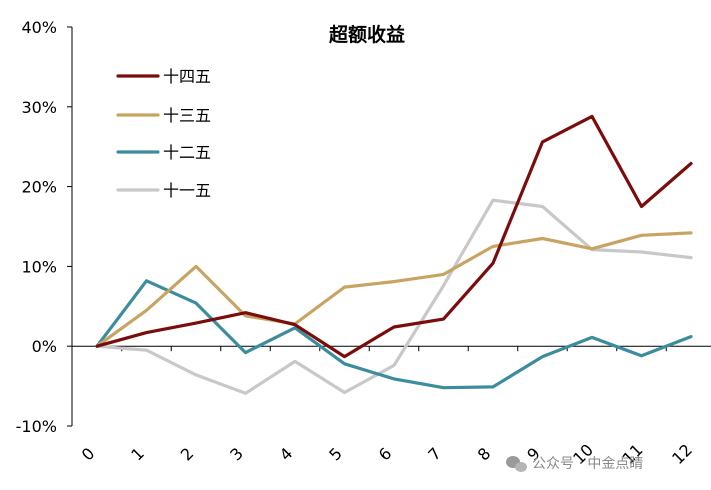 This screenshot has height=490, width=711. What do you see at coordinates (434, 454) in the screenshot?
I see `x-tick-label: 7` at bounding box center [434, 454].